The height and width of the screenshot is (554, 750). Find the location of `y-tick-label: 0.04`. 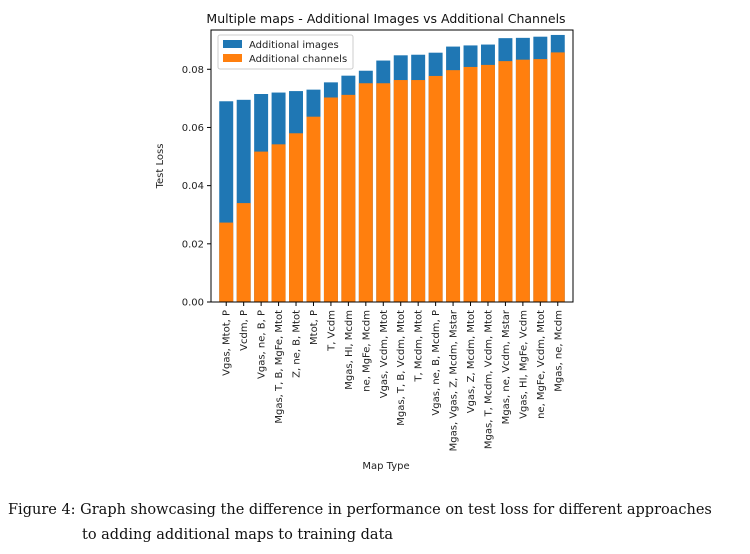

y-tick-label: 0.04 is located at coordinates (193, 186).